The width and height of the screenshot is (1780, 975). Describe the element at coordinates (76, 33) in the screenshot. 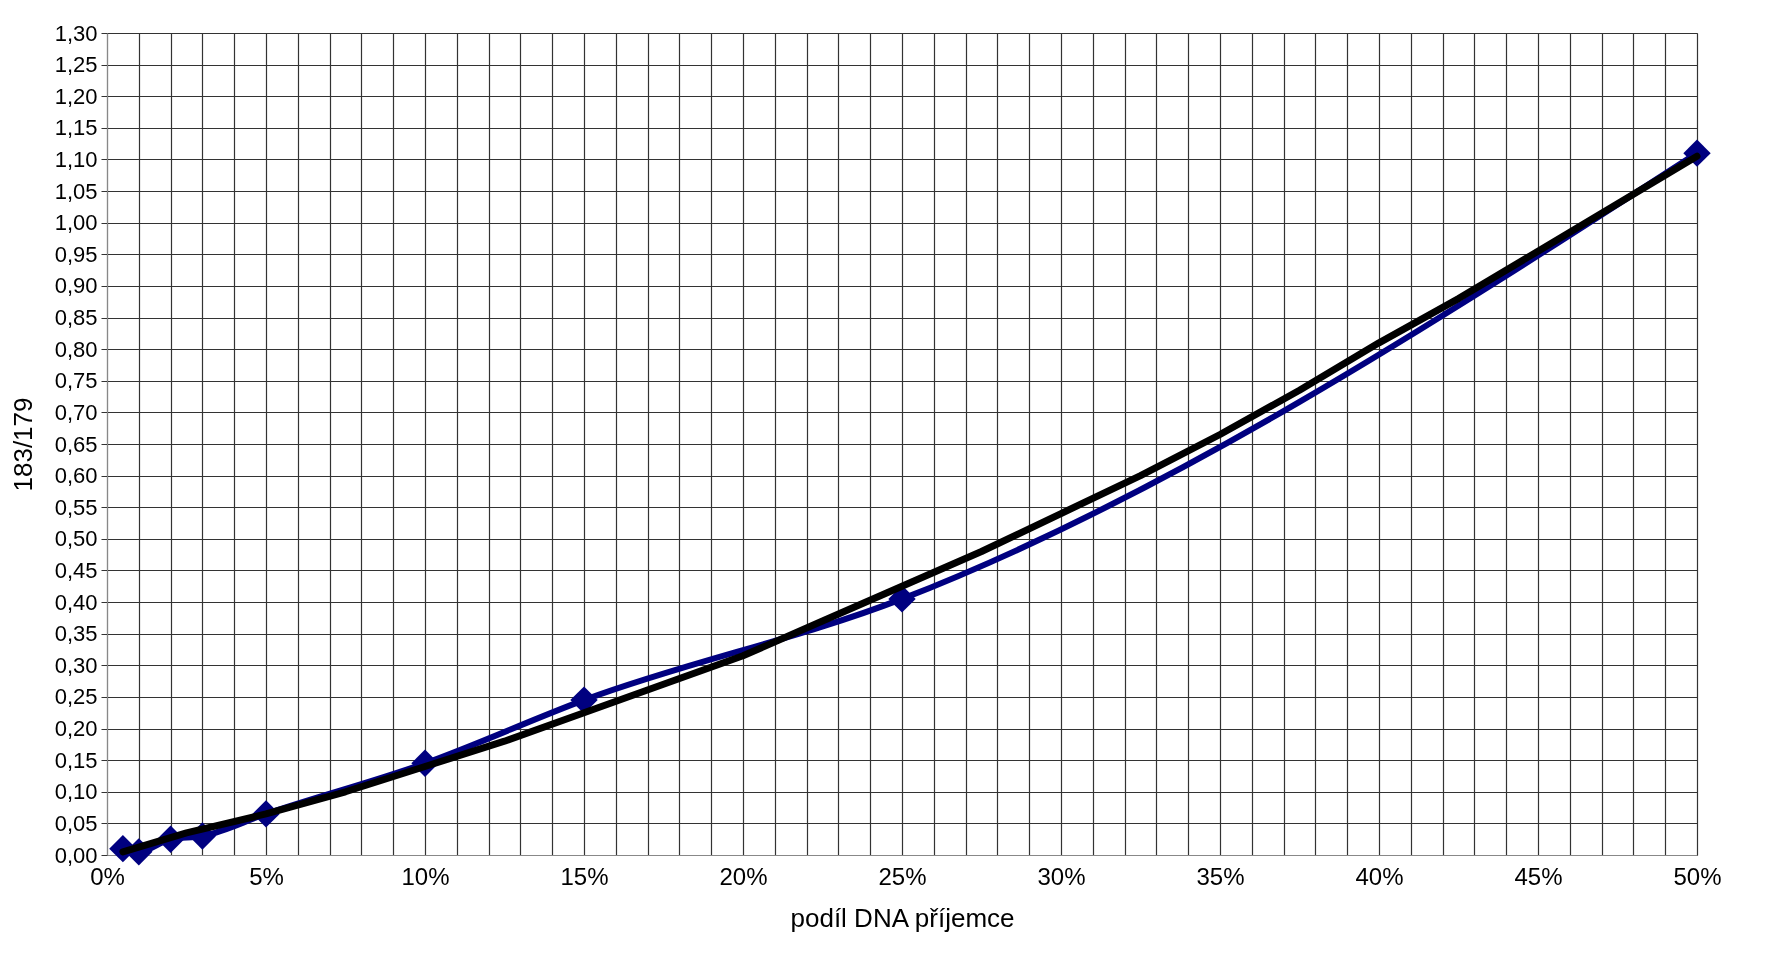

I see `y-tick-label: 1,30` at that location.